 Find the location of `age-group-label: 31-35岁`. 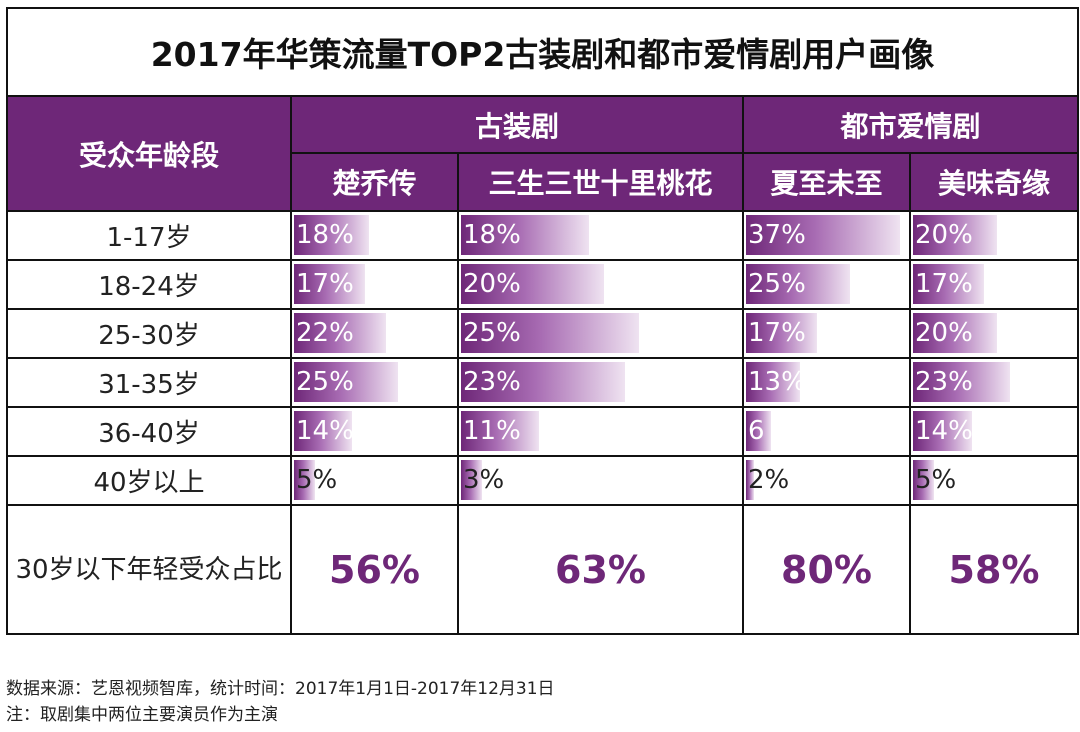

age-group-label: 31-35岁 is located at coordinates (149, 382).